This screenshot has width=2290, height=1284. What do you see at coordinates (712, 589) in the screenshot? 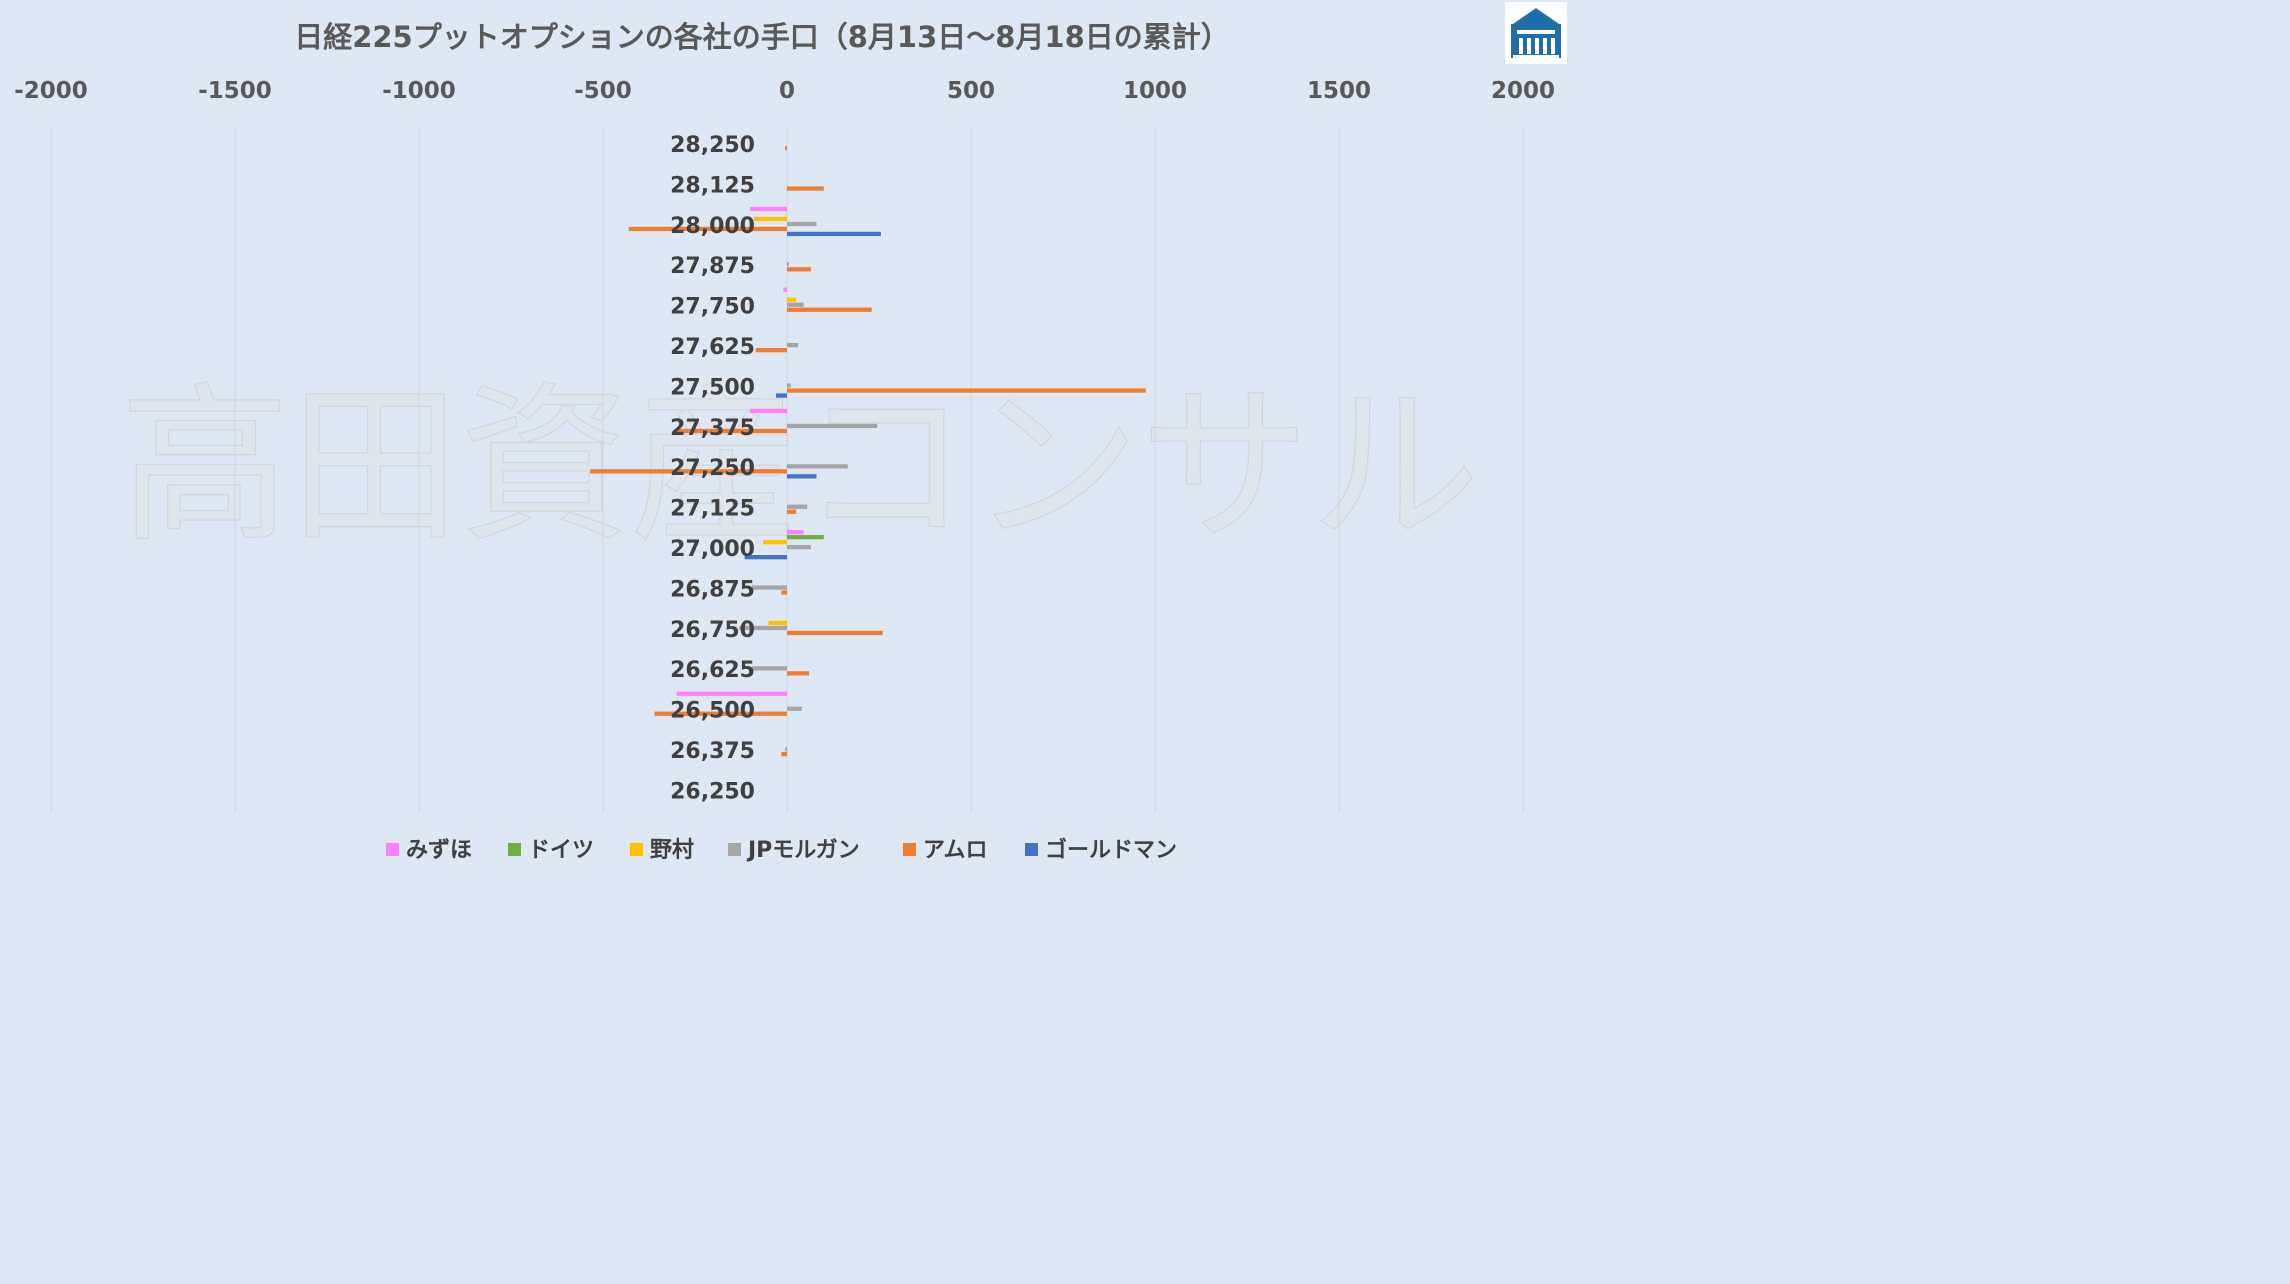
I see `category-label: 26,875` at bounding box center [712, 589].